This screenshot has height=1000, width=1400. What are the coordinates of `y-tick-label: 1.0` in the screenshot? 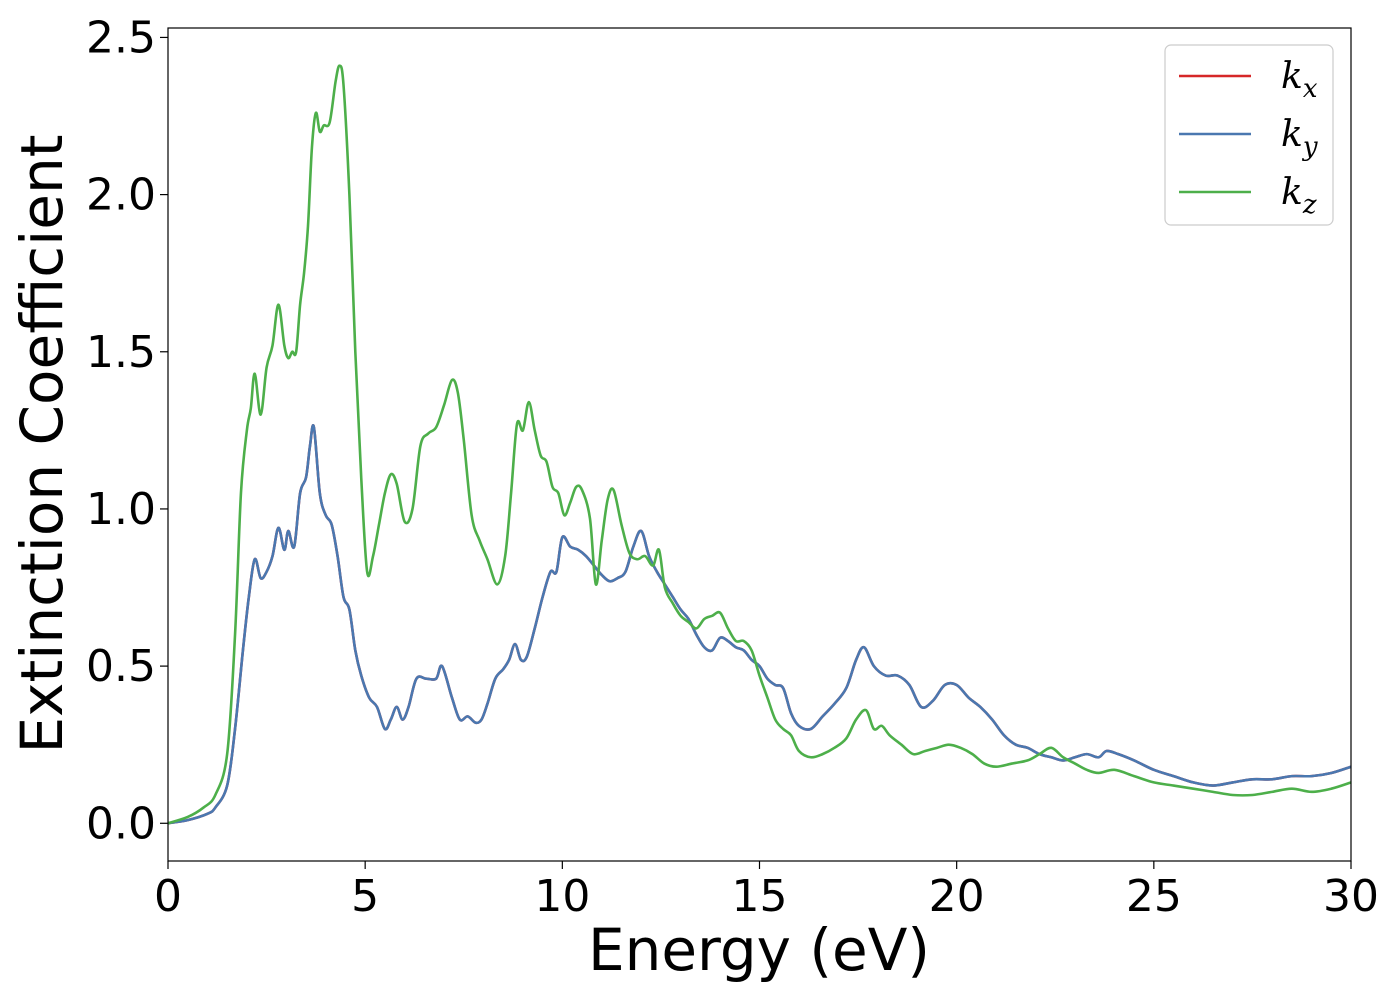 It's located at (121, 509).